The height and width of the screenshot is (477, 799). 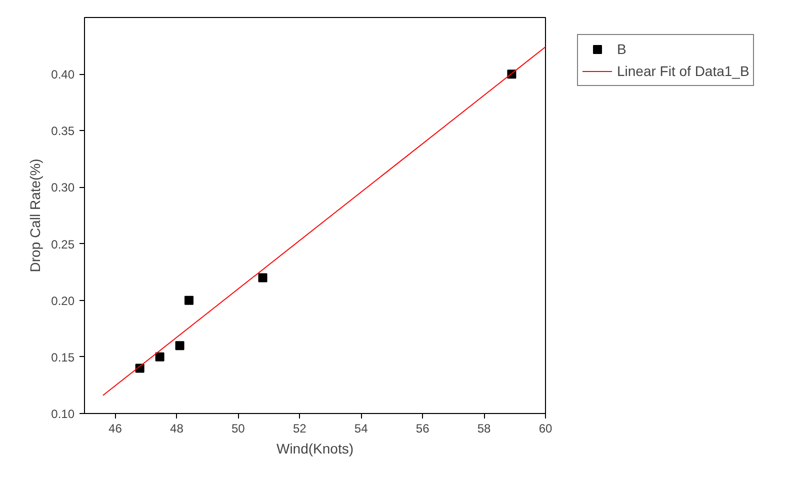 What do you see at coordinates (63, 357) in the screenshot?
I see `y-tick-label: 0.15` at bounding box center [63, 357].